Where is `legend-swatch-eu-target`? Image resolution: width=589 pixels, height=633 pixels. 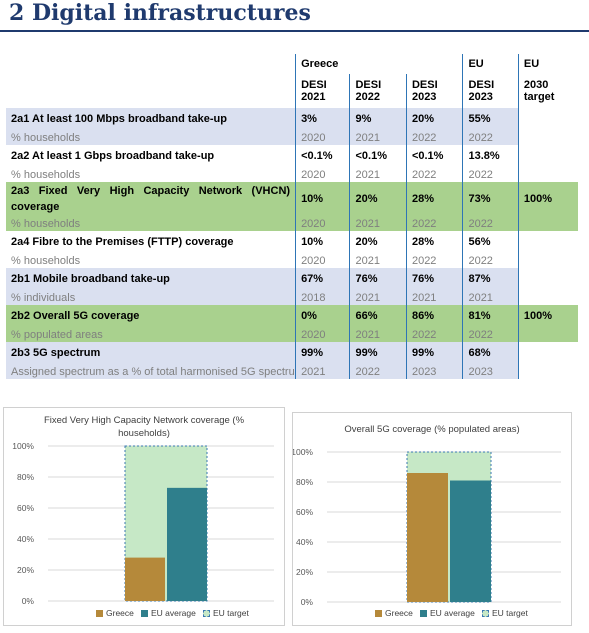 legend-swatch-eu-target is located at coordinates (206, 614).